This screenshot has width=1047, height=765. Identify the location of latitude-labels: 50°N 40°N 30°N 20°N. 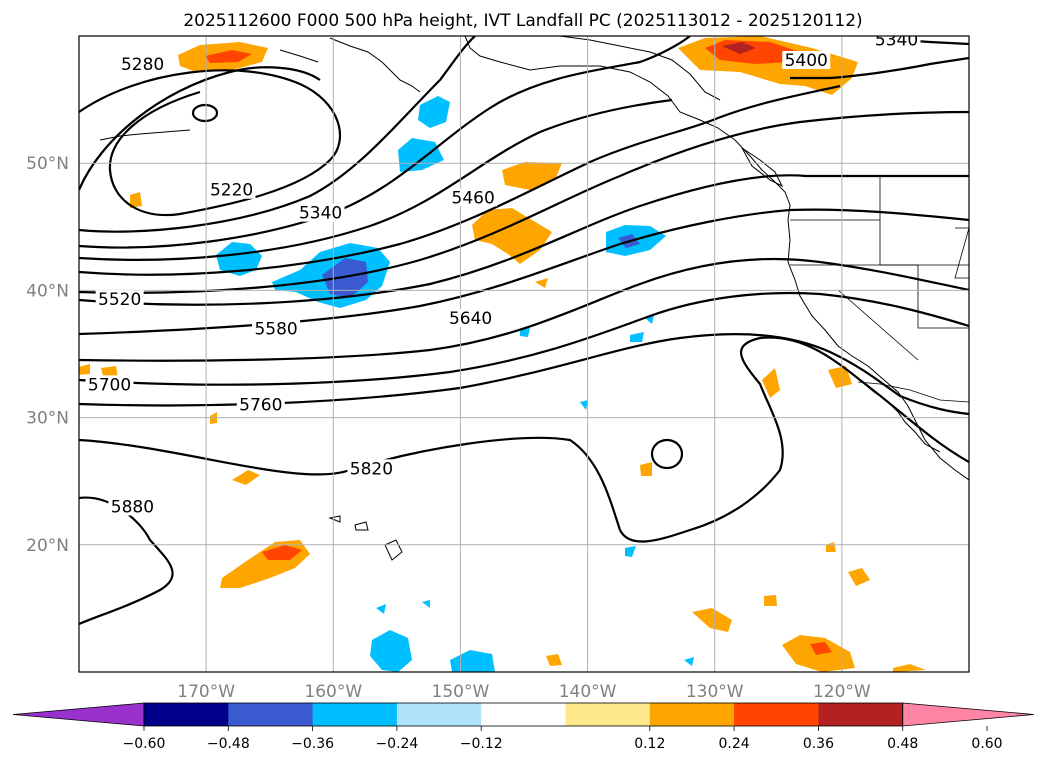
(47, 355).